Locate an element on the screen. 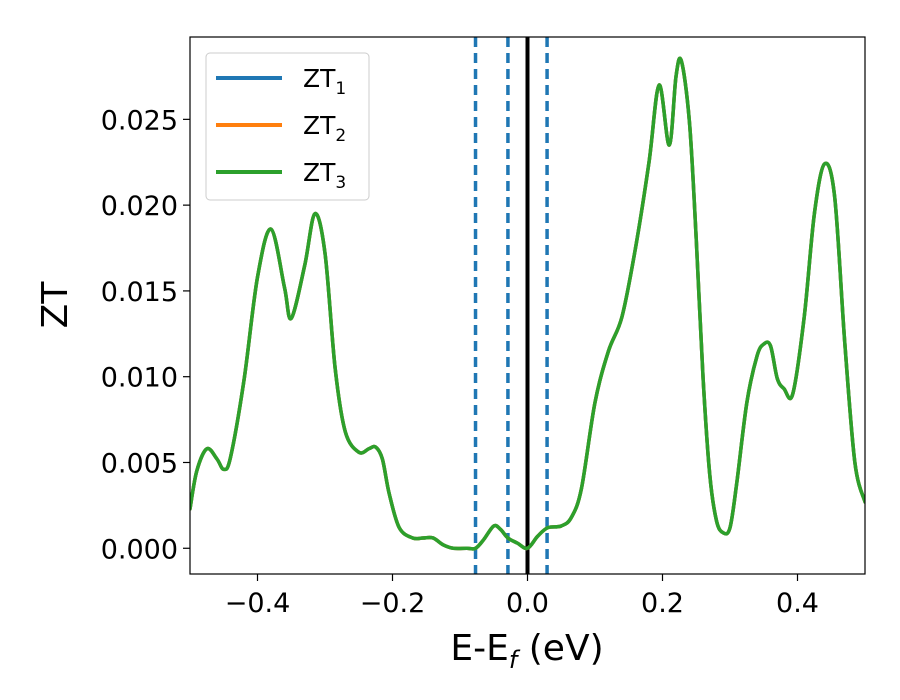 This screenshot has width=900, height=700. legend-box is located at coordinates (287, 126).